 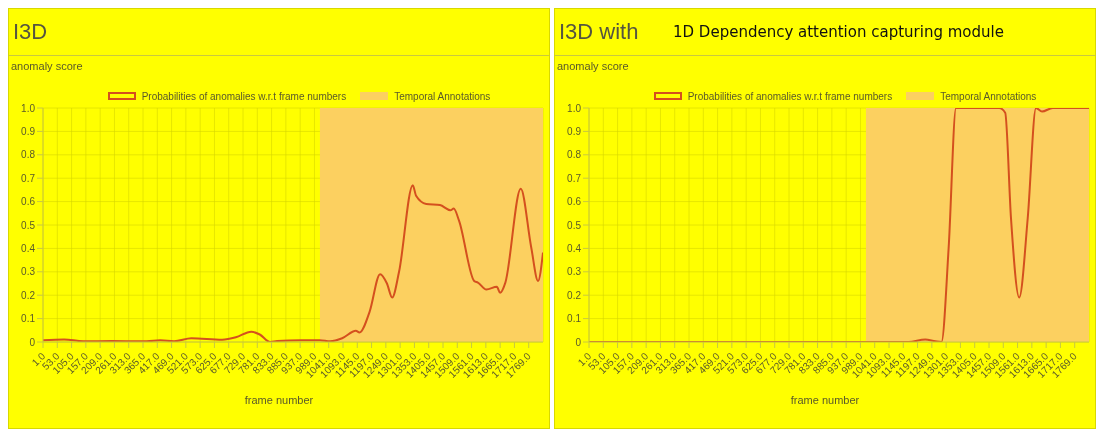 I want to click on chart-title: I3D, so click(x=30, y=32).